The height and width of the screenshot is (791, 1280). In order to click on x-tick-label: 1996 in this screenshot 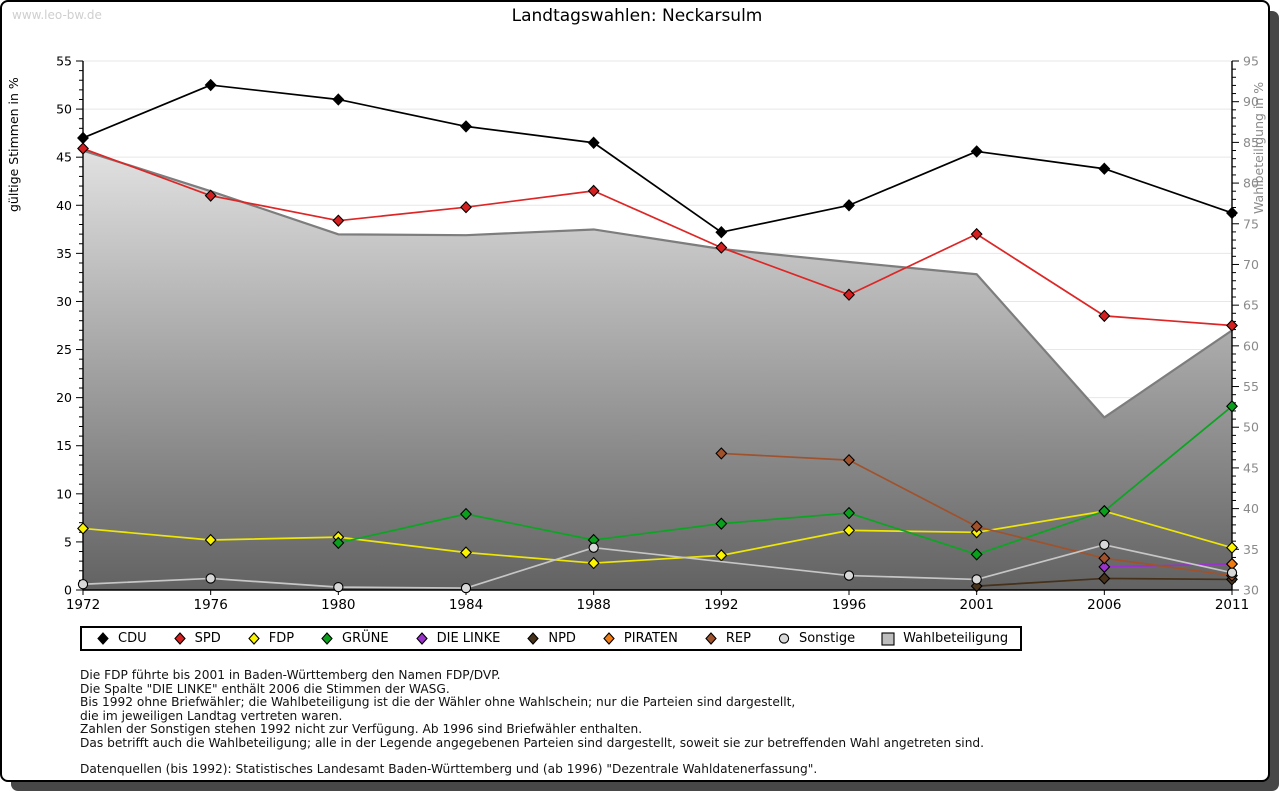, I will do `click(849, 605)`.